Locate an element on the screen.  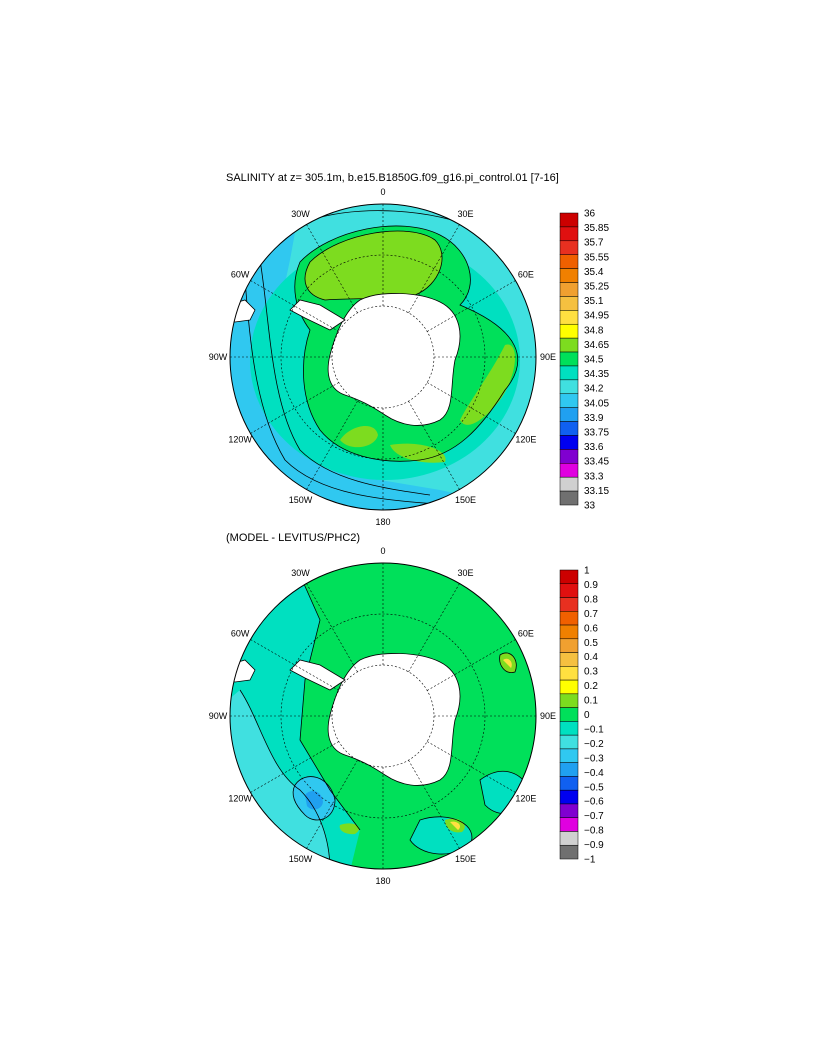
colorbar-label: 35.1 is located at coordinates (594, 301).